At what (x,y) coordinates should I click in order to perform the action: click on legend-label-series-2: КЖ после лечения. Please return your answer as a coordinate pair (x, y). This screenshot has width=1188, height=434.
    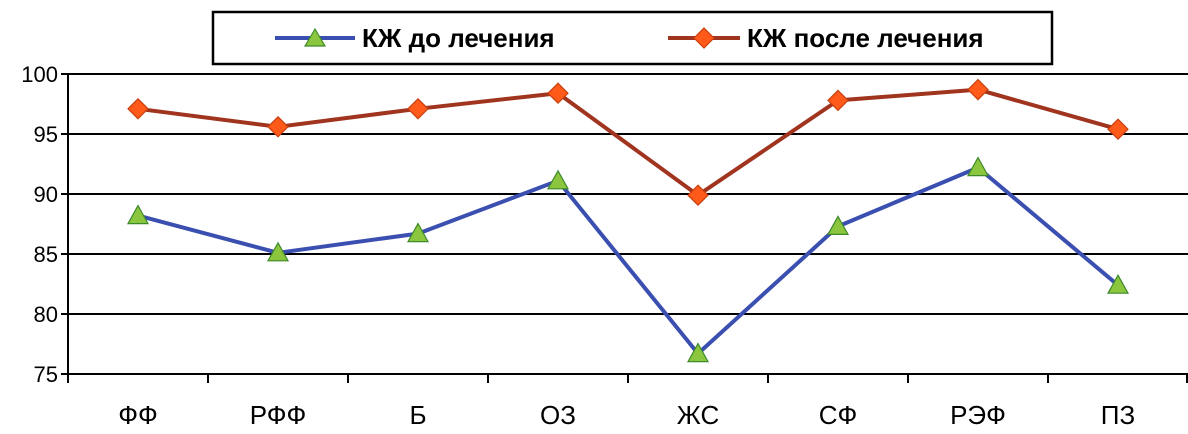
    Looking at the image, I should click on (865, 38).